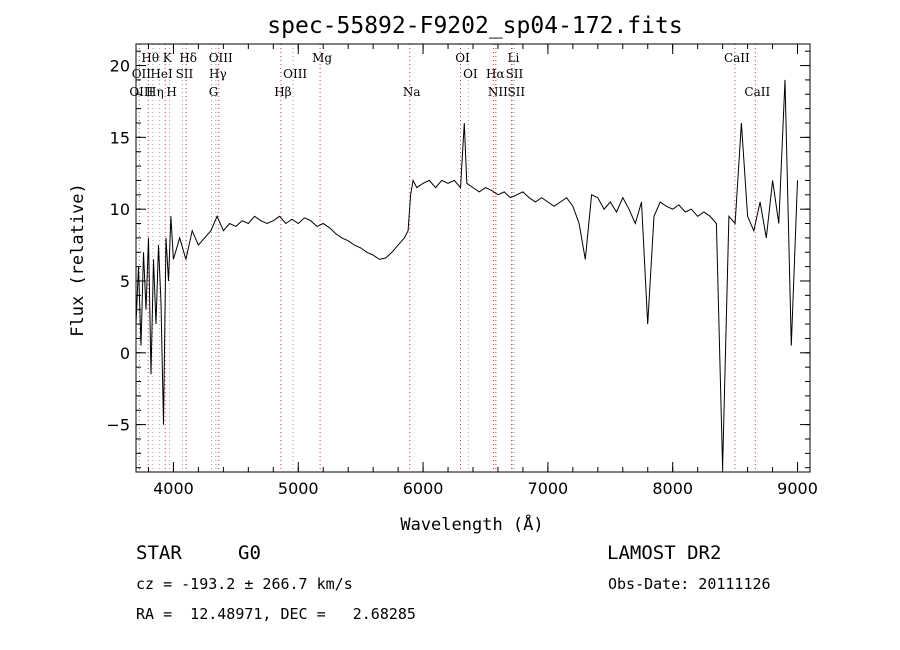 This screenshot has width=900, height=650. I want to click on subclass: G0, so click(249, 553).